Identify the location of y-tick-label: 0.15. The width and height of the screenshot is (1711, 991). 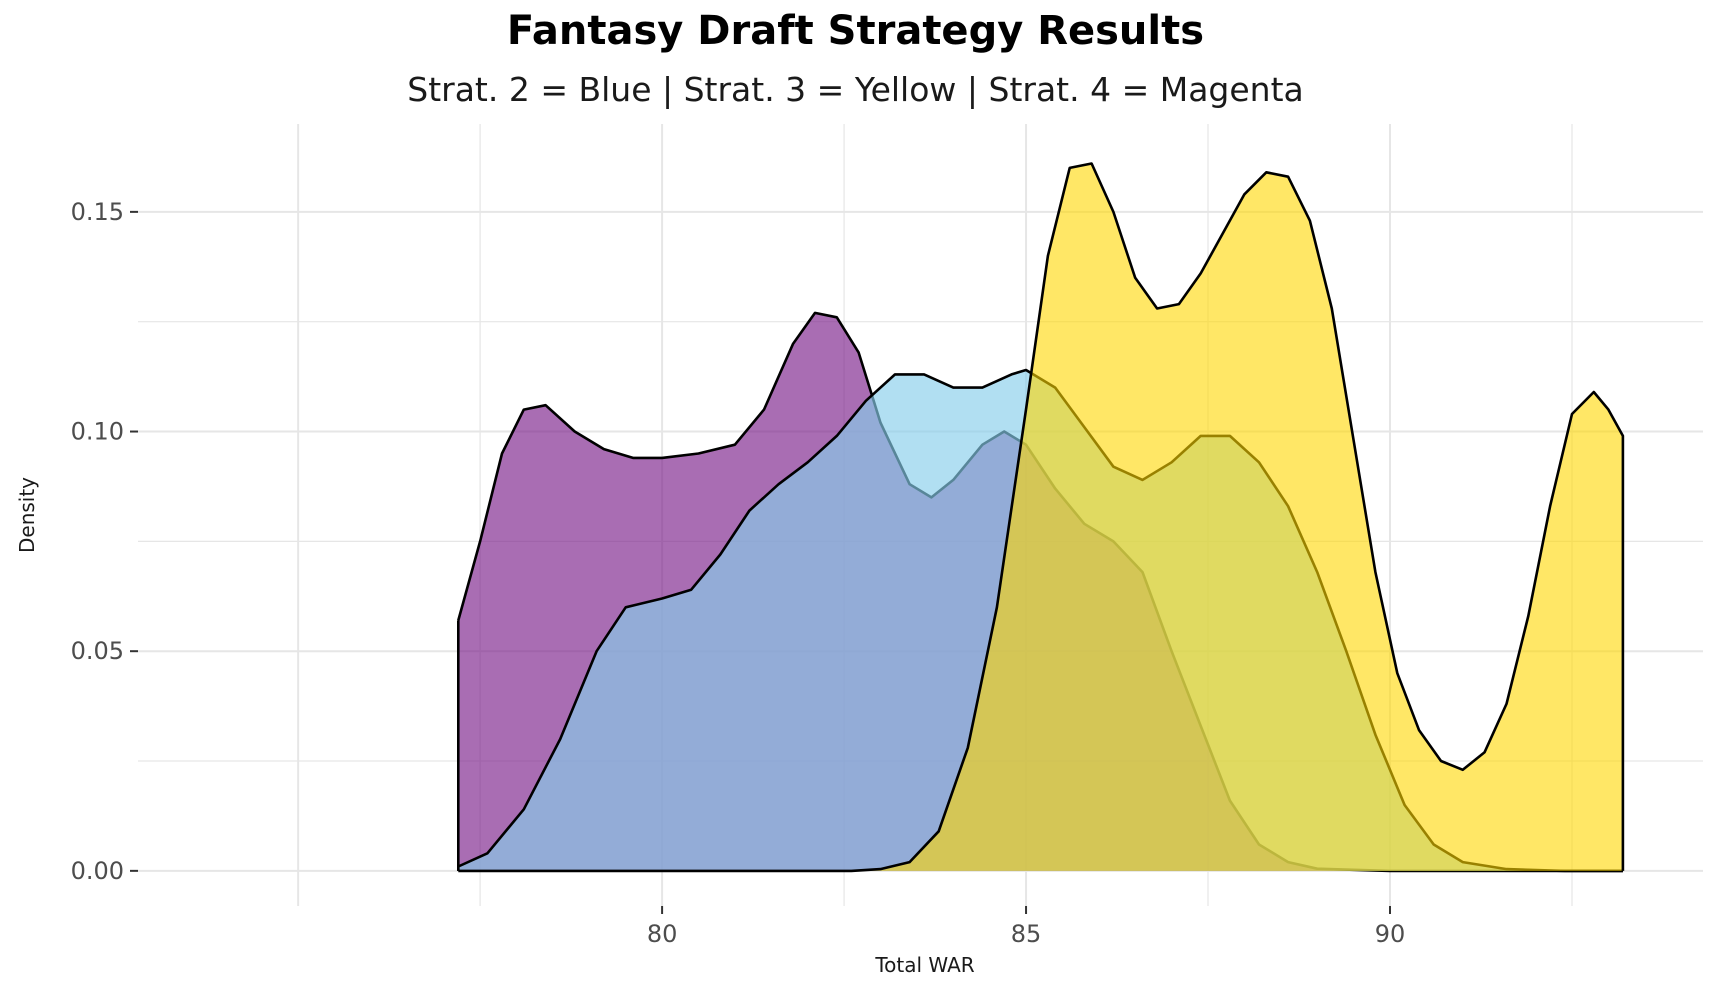
(97, 212).